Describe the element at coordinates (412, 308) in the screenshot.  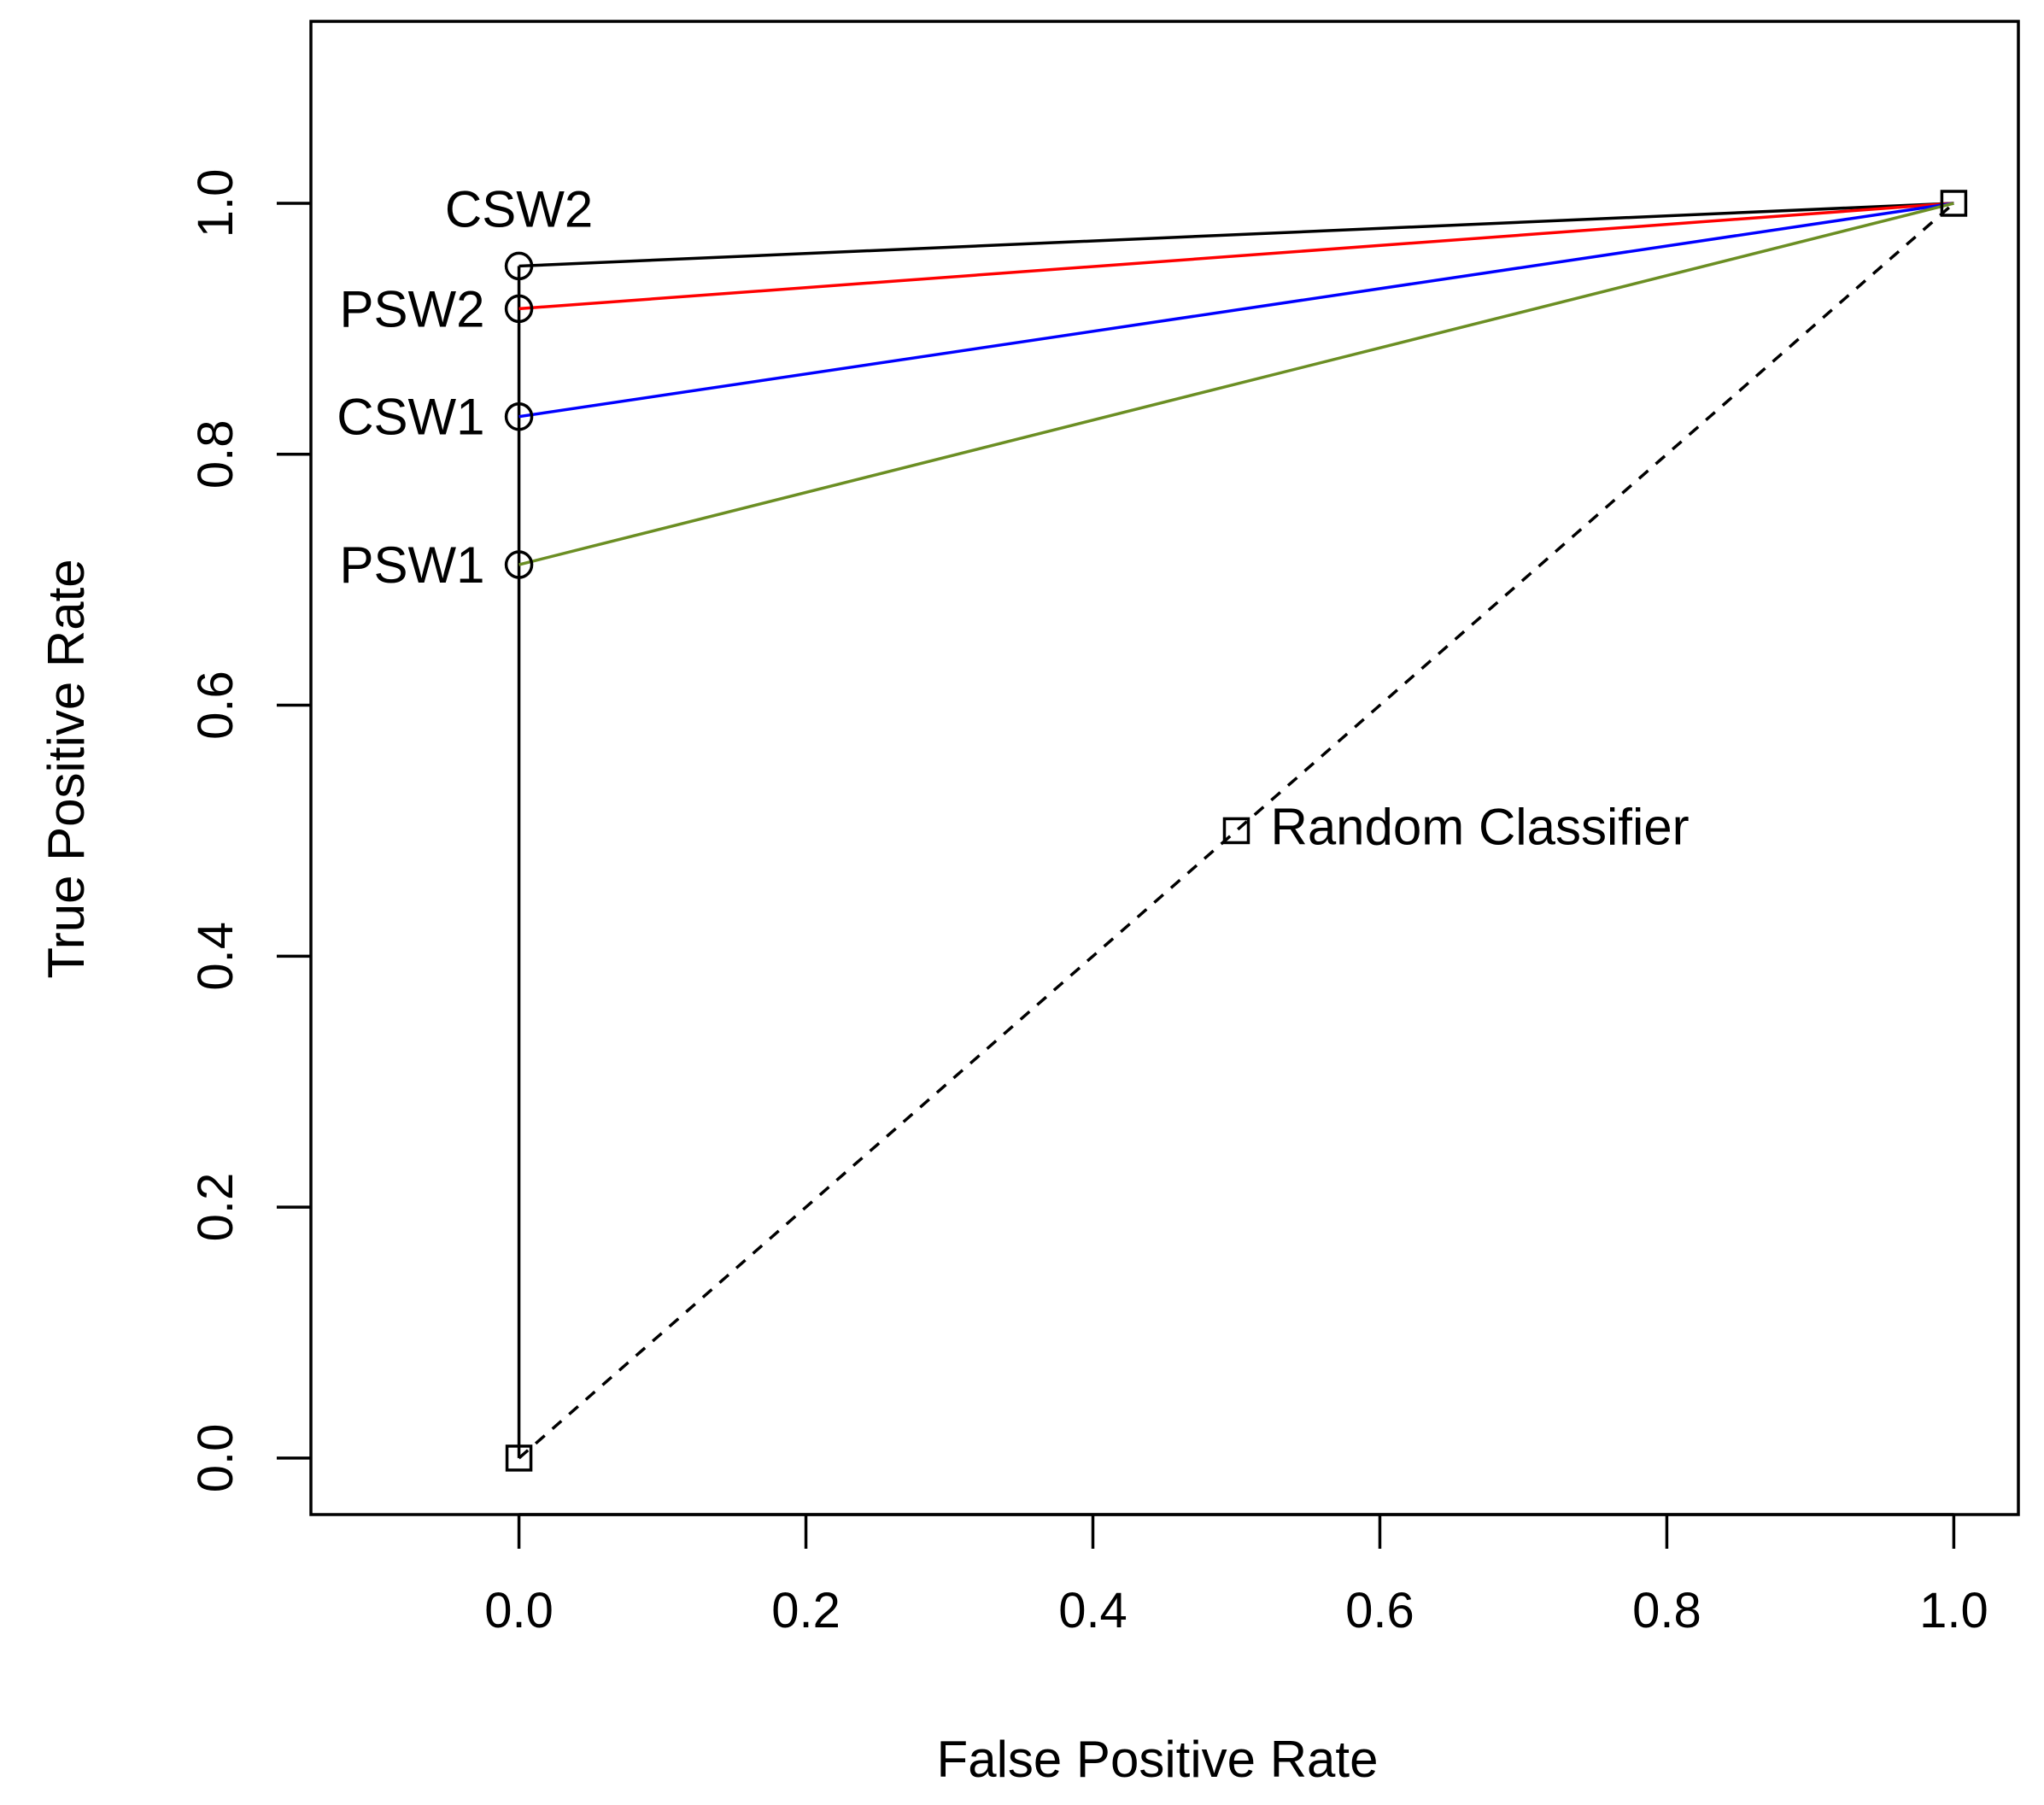
I see `point-label-psw2: PSW2` at that location.